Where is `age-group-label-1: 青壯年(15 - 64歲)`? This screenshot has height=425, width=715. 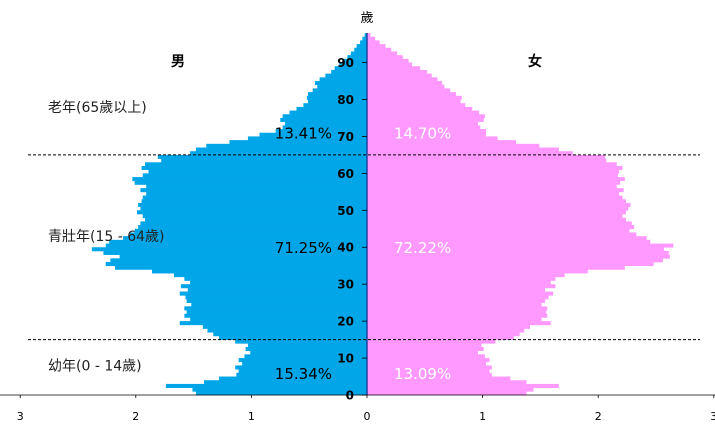
age-group-label-1: 青壯年(15 - 64歲) is located at coordinates (106, 237).